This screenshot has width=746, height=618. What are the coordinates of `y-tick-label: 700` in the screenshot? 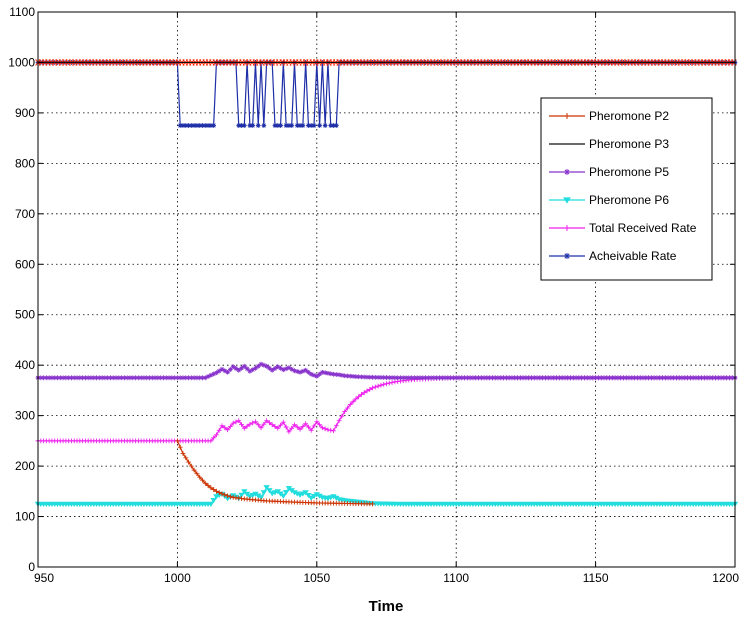 It's located at (25, 214).